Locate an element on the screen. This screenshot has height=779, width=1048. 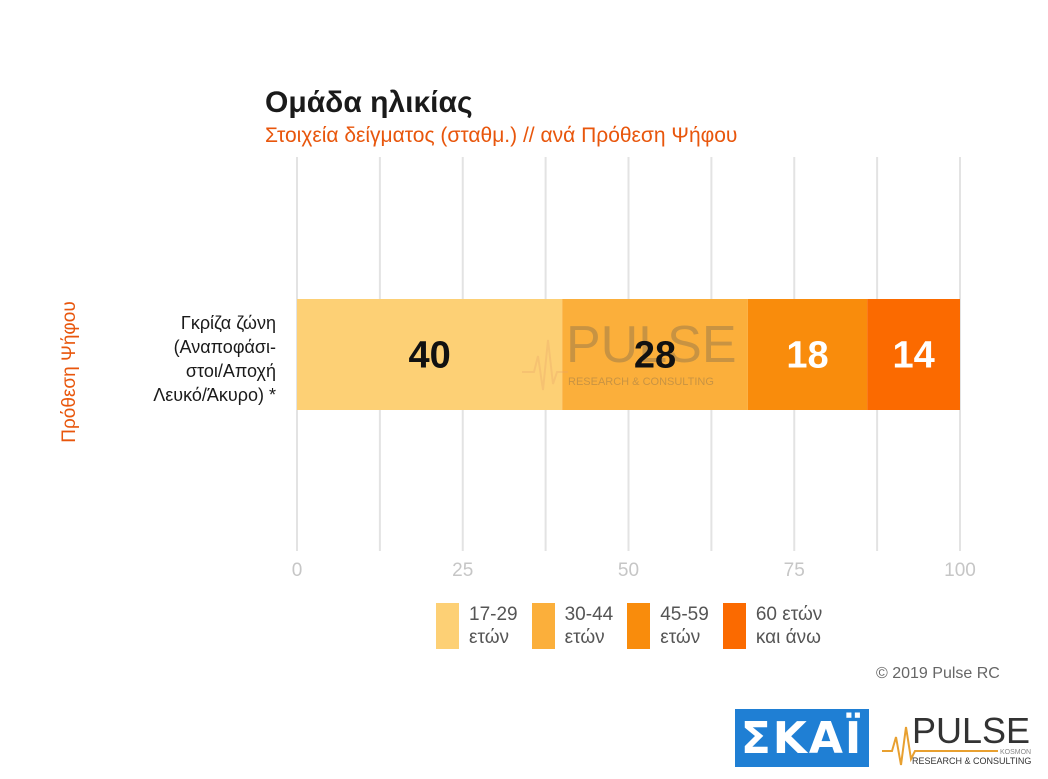
pulse-logo-tag: KOSMON is located at coordinates (1015, 752).